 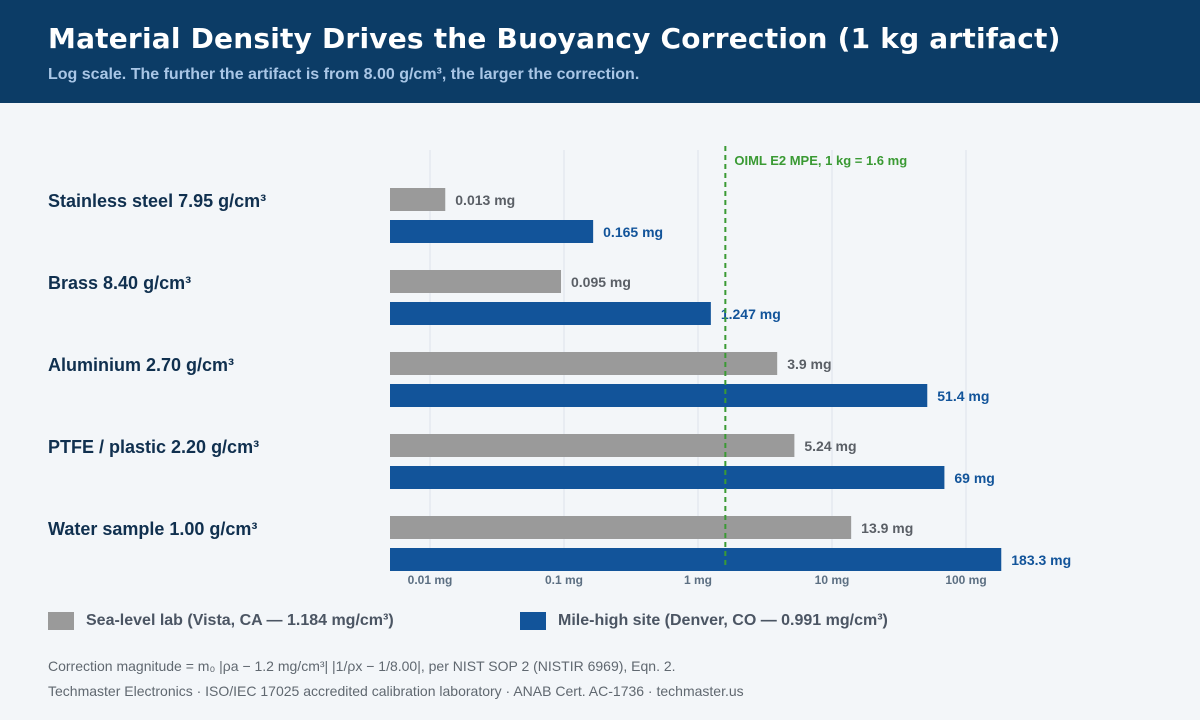 I want to click on x-tick-label: 0.01 mg, so click(x=430, y=580).